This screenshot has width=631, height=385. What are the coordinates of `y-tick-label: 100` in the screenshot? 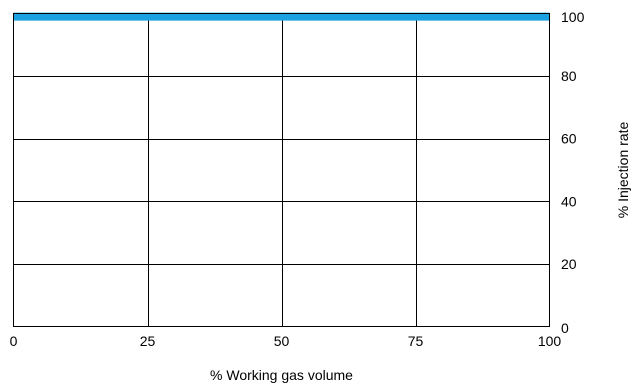 It's located at (573, 17).